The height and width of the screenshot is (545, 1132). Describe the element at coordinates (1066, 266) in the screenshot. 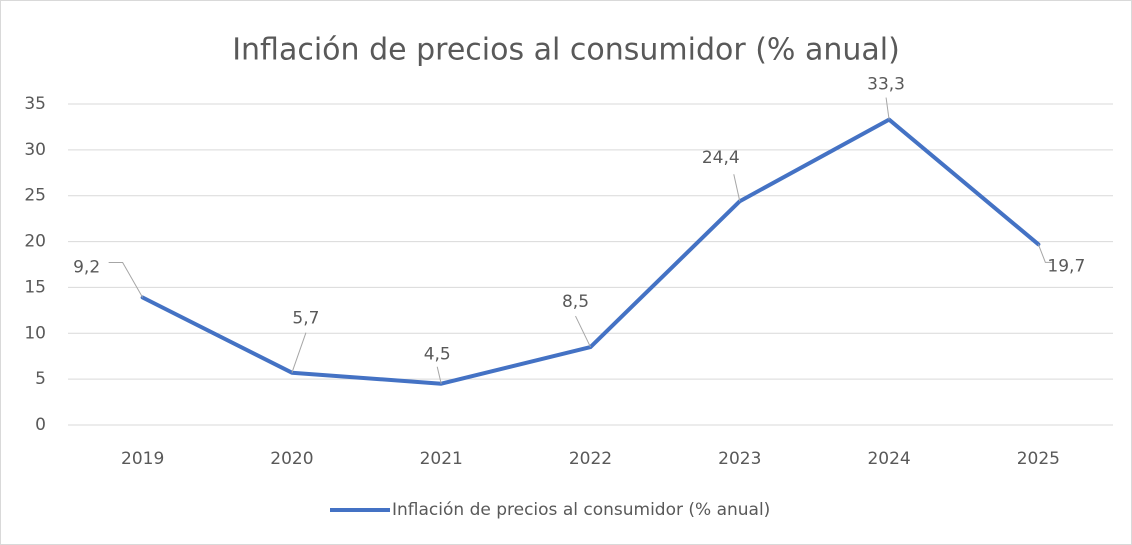

I see `data-label: 19,7` at that location.